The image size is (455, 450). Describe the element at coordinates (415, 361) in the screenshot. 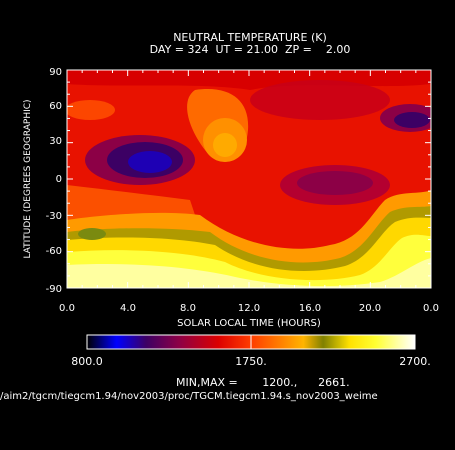

I see `colorbar-max-label: 2700.` at that location.